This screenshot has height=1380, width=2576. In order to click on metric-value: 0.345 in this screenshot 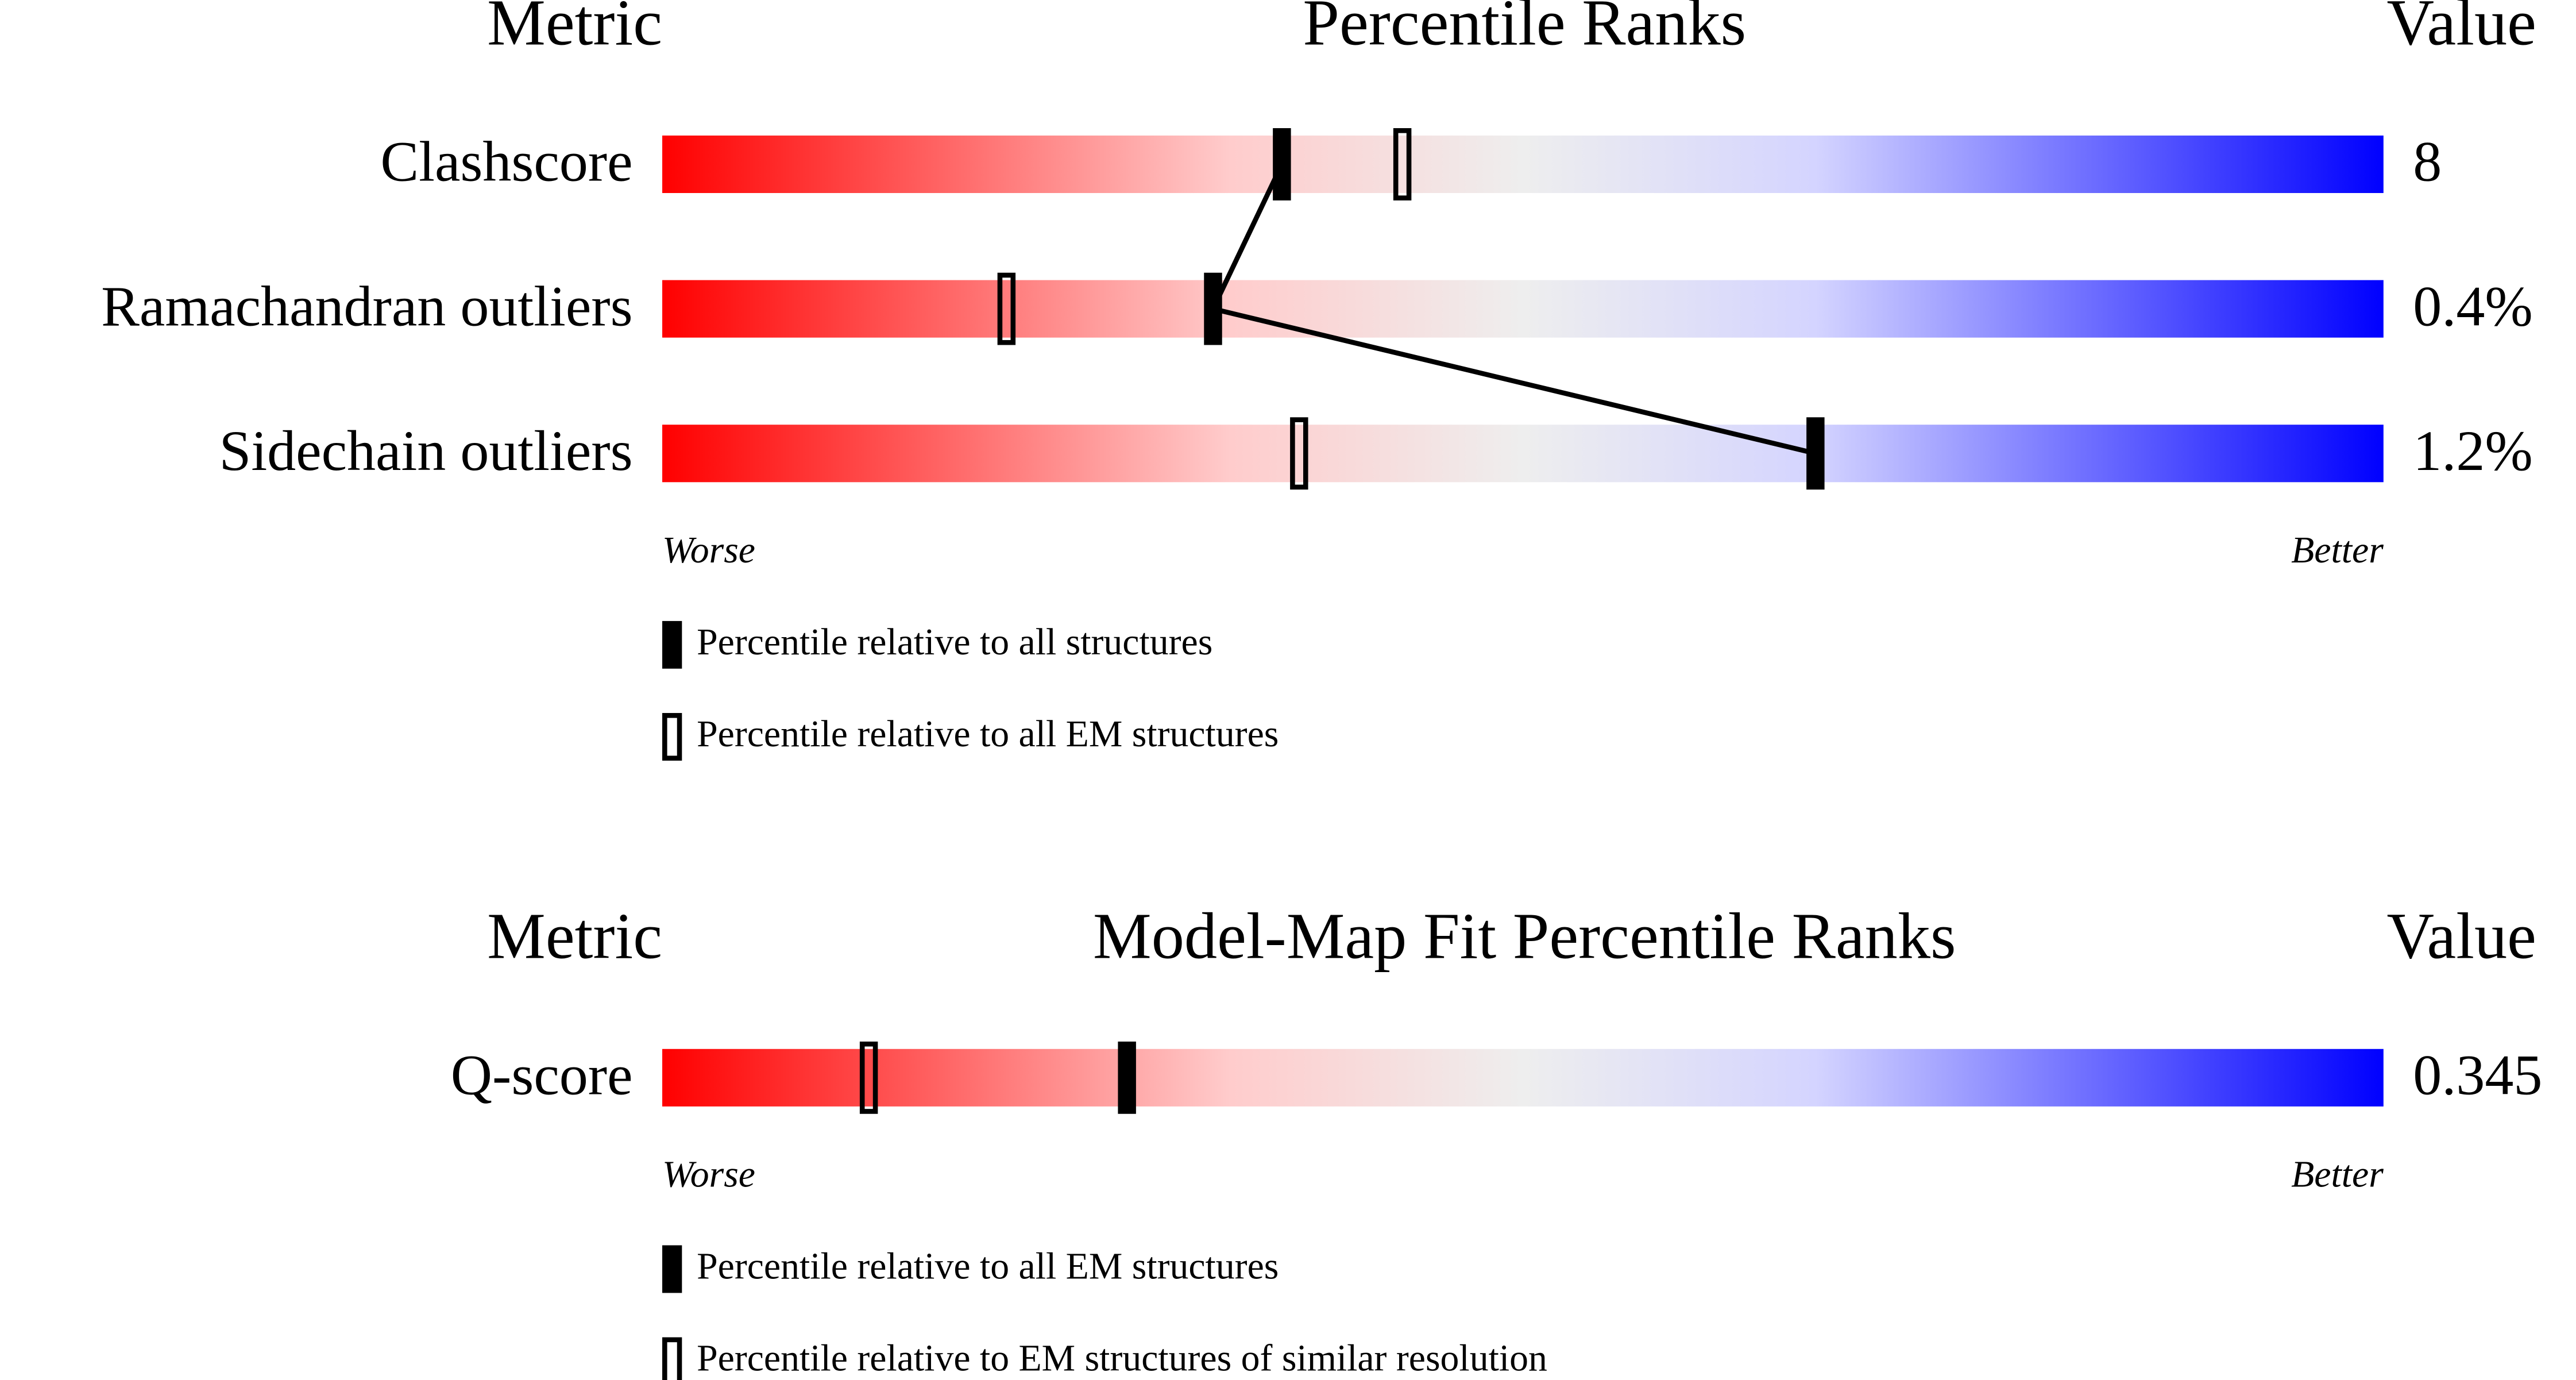, I will do `click(2477, 1075)`.